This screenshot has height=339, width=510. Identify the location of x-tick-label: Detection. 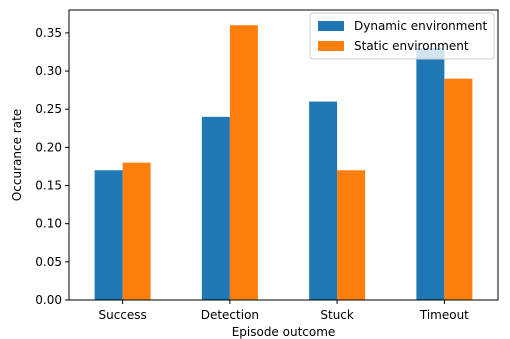
(230, 315).